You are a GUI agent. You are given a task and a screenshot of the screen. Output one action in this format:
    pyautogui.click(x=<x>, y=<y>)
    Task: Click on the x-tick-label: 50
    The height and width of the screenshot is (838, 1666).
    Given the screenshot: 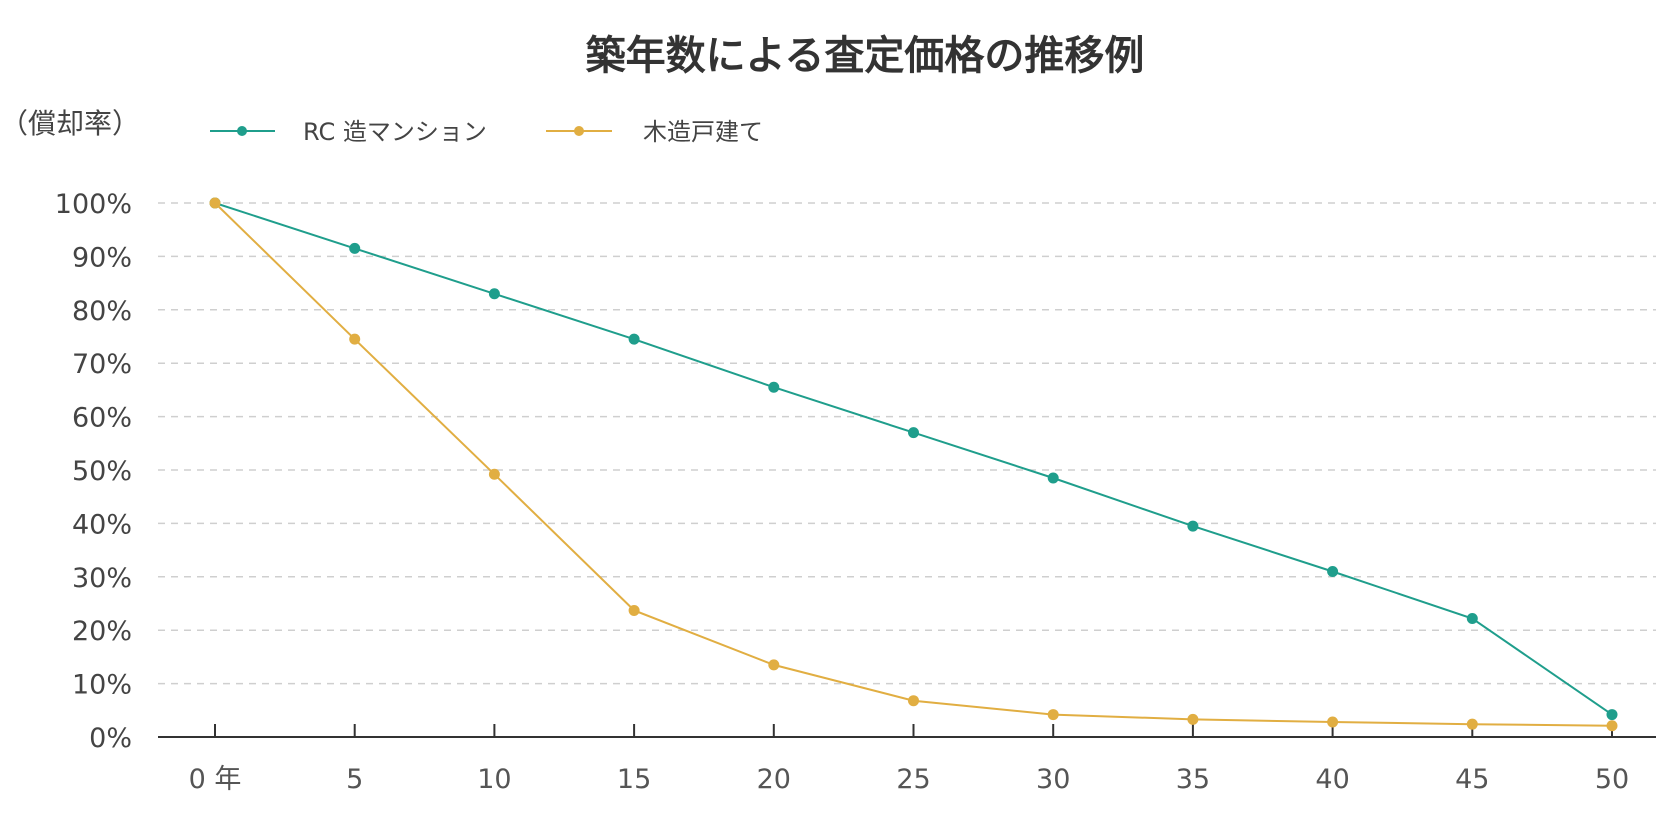 What is the action you would take?
    pyautogui.click(x=1612, y=779)
    